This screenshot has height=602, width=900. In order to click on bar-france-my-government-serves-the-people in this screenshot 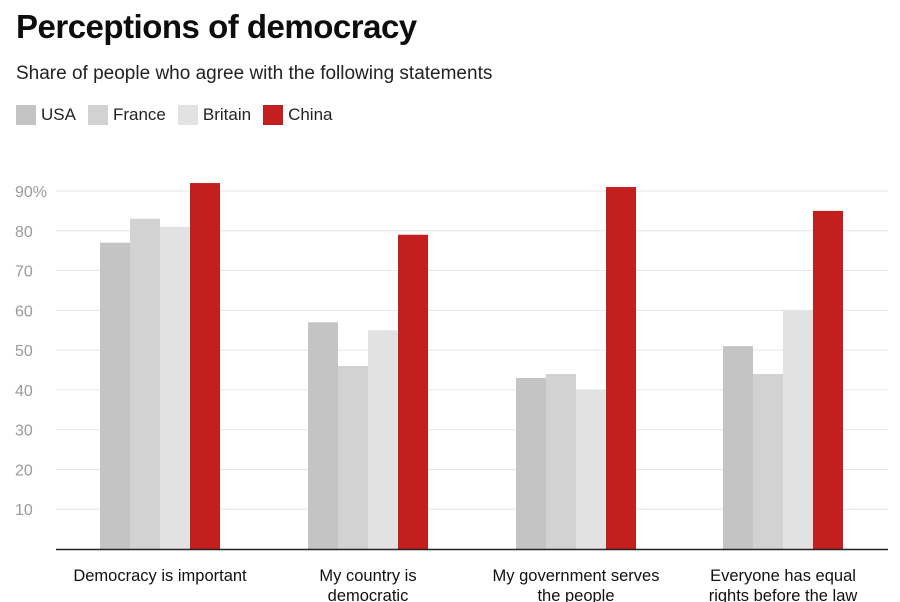, I will do `click(561, 461)`.